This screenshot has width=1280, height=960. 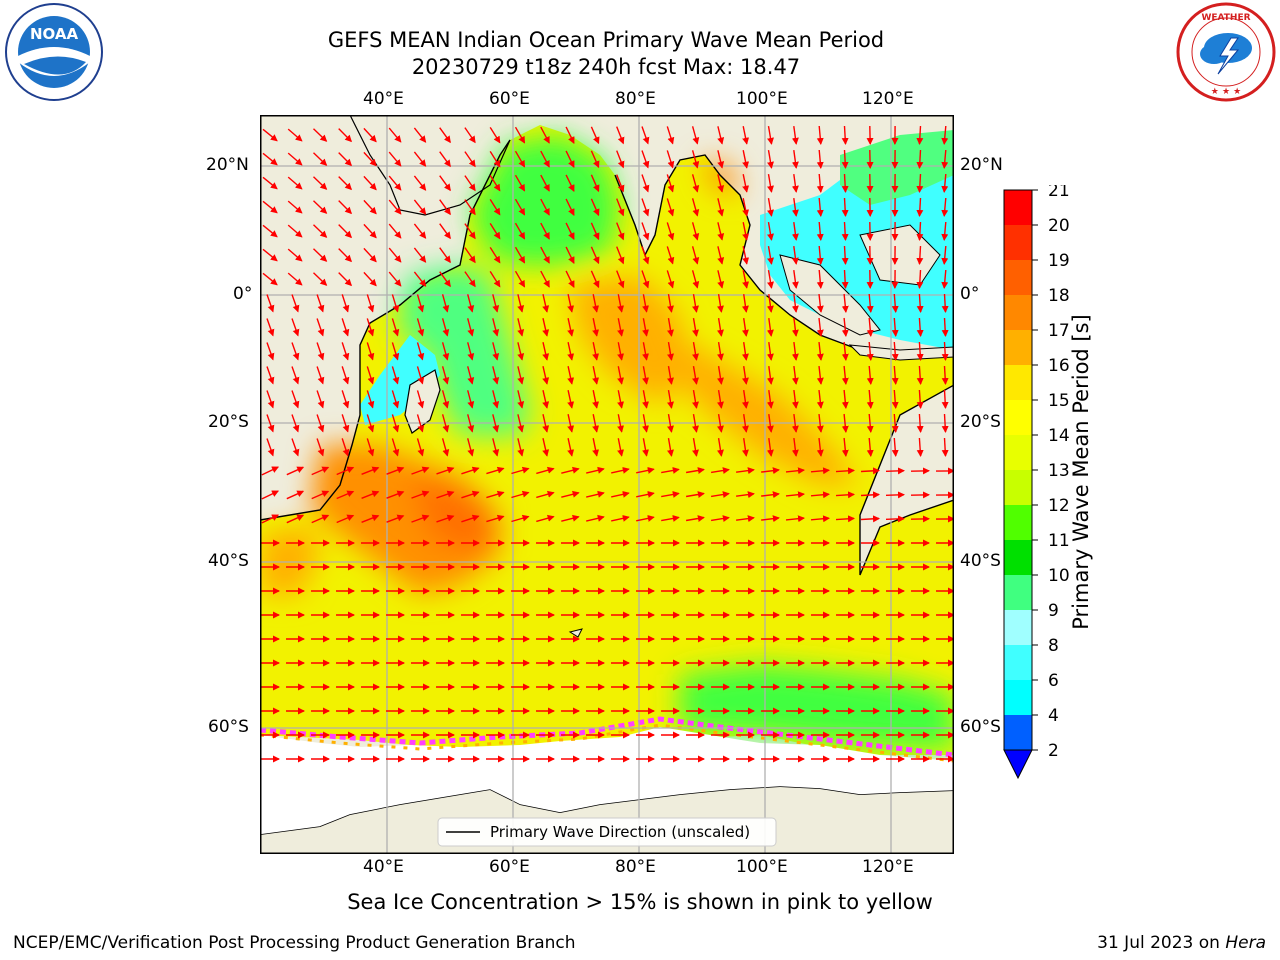 I want to click on map-legend: Primary Wave Direction (unscaled), so click(x=607, y=832).